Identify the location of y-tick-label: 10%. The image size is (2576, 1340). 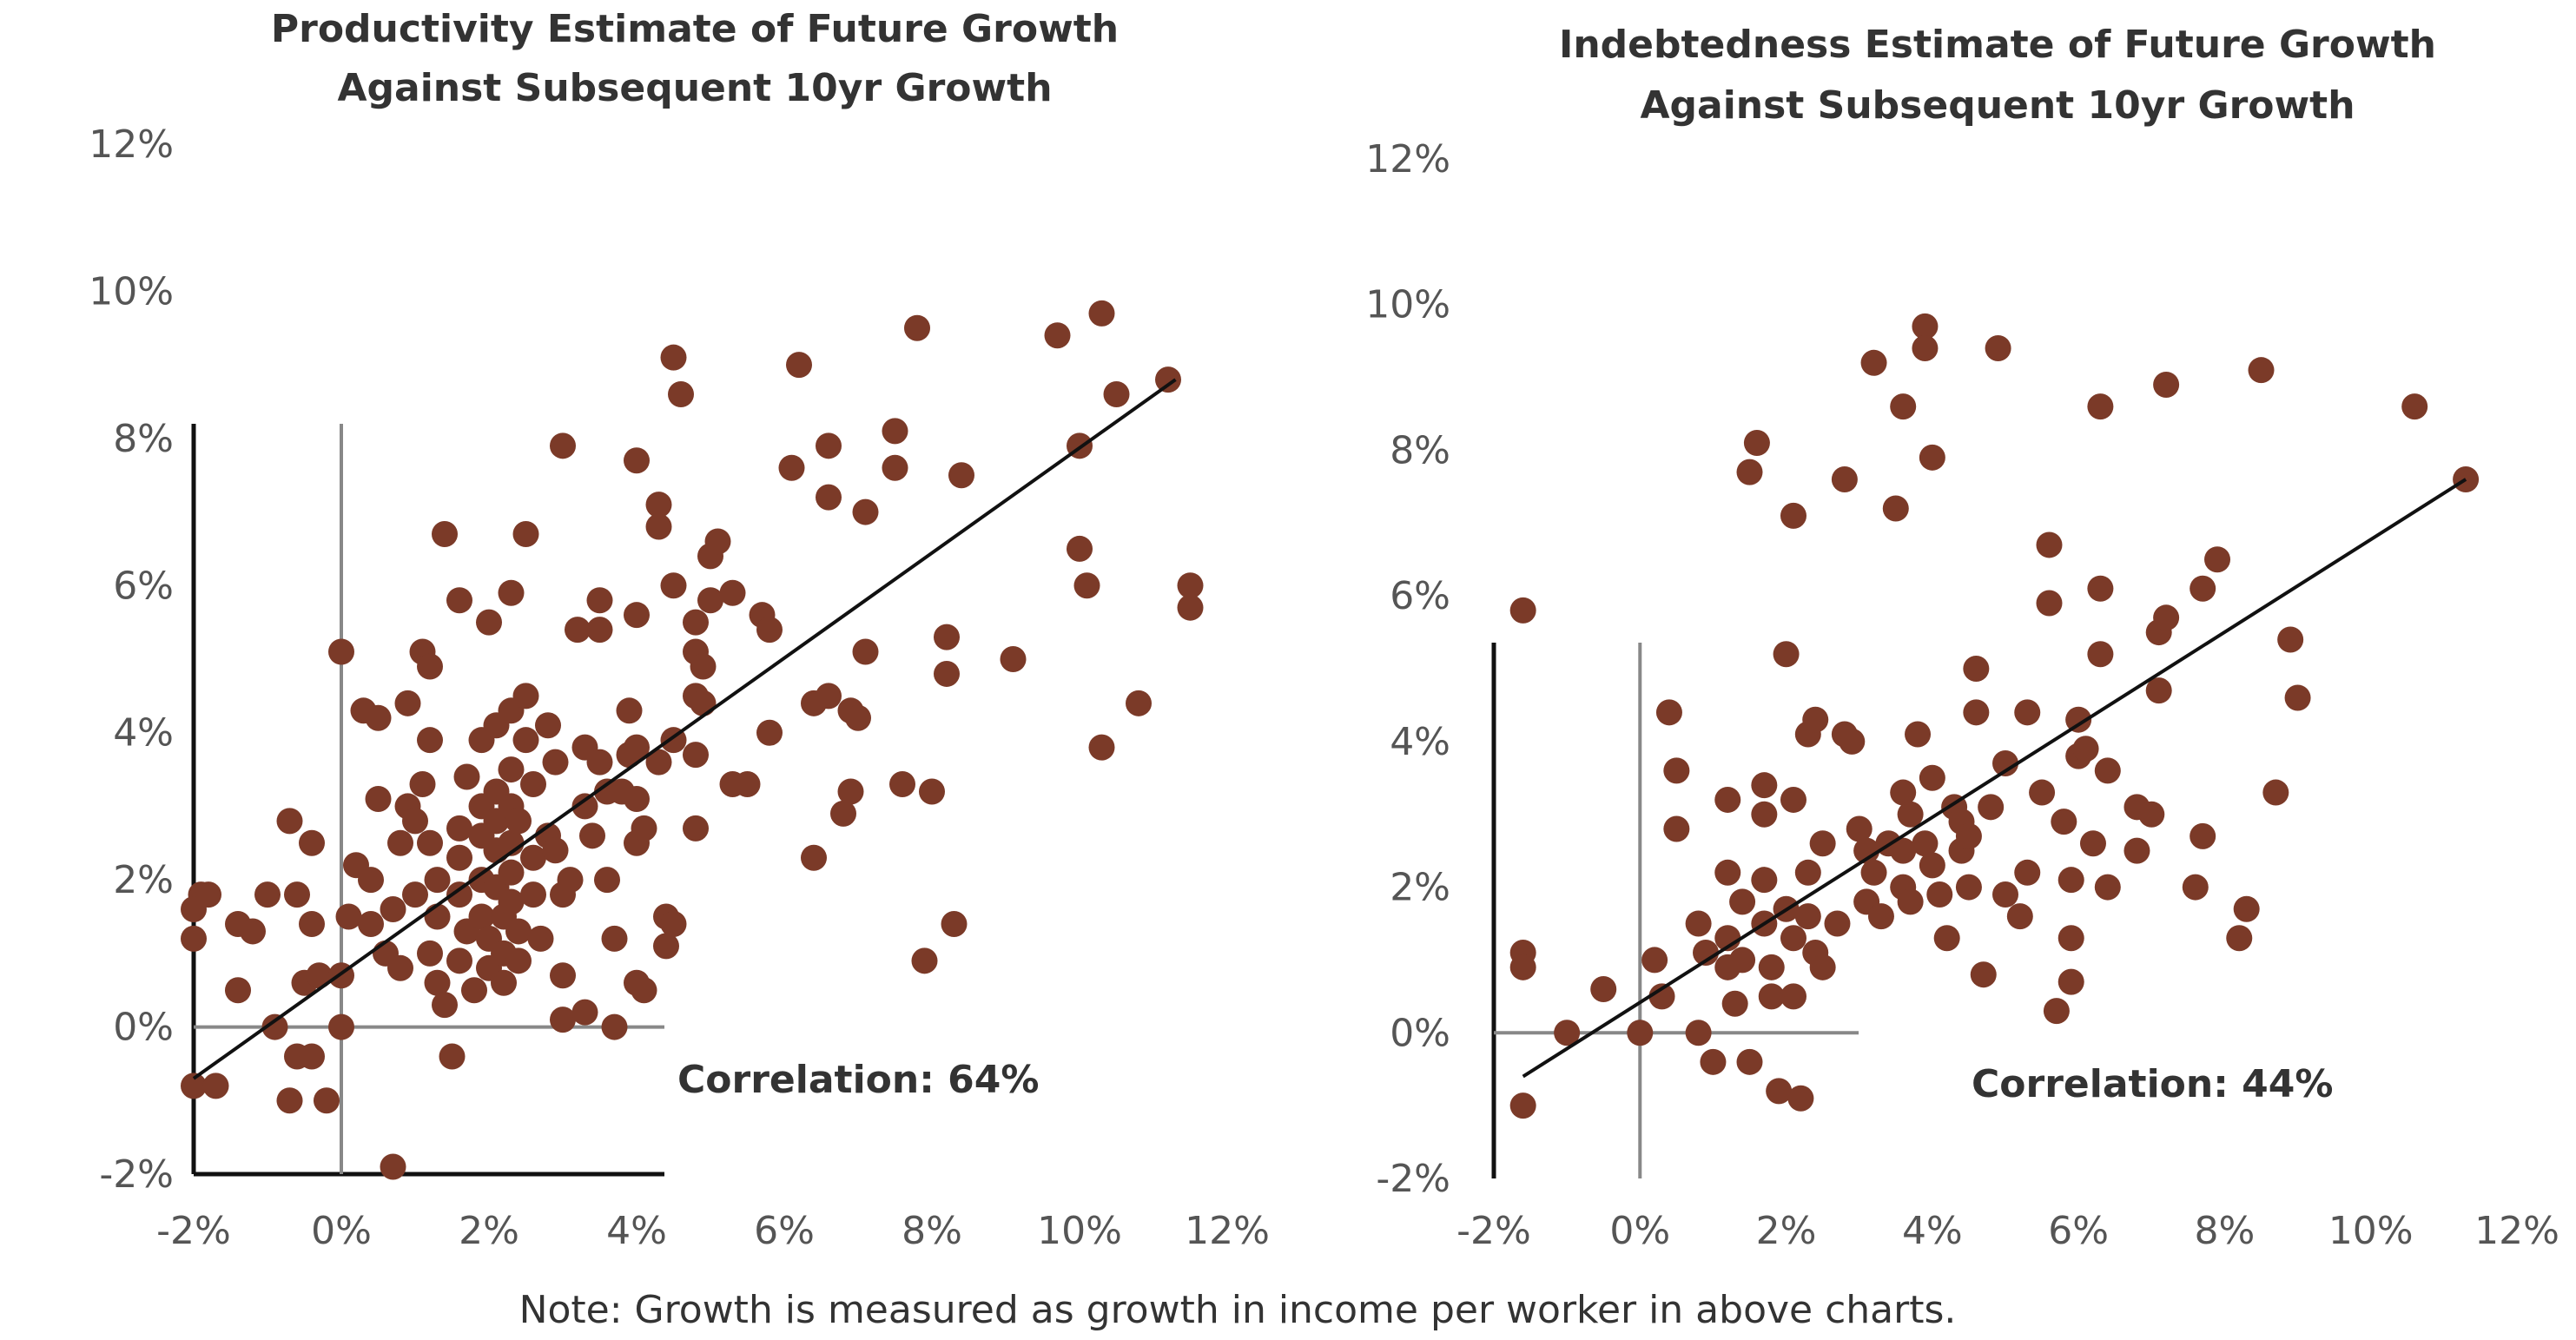
(131, 291).